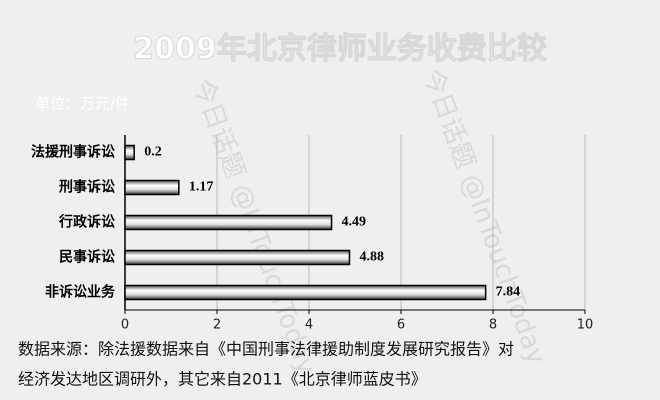  Describe the element at coordinates (508, 292) in the screenshot. I see `value-label: 7.84` at that location.